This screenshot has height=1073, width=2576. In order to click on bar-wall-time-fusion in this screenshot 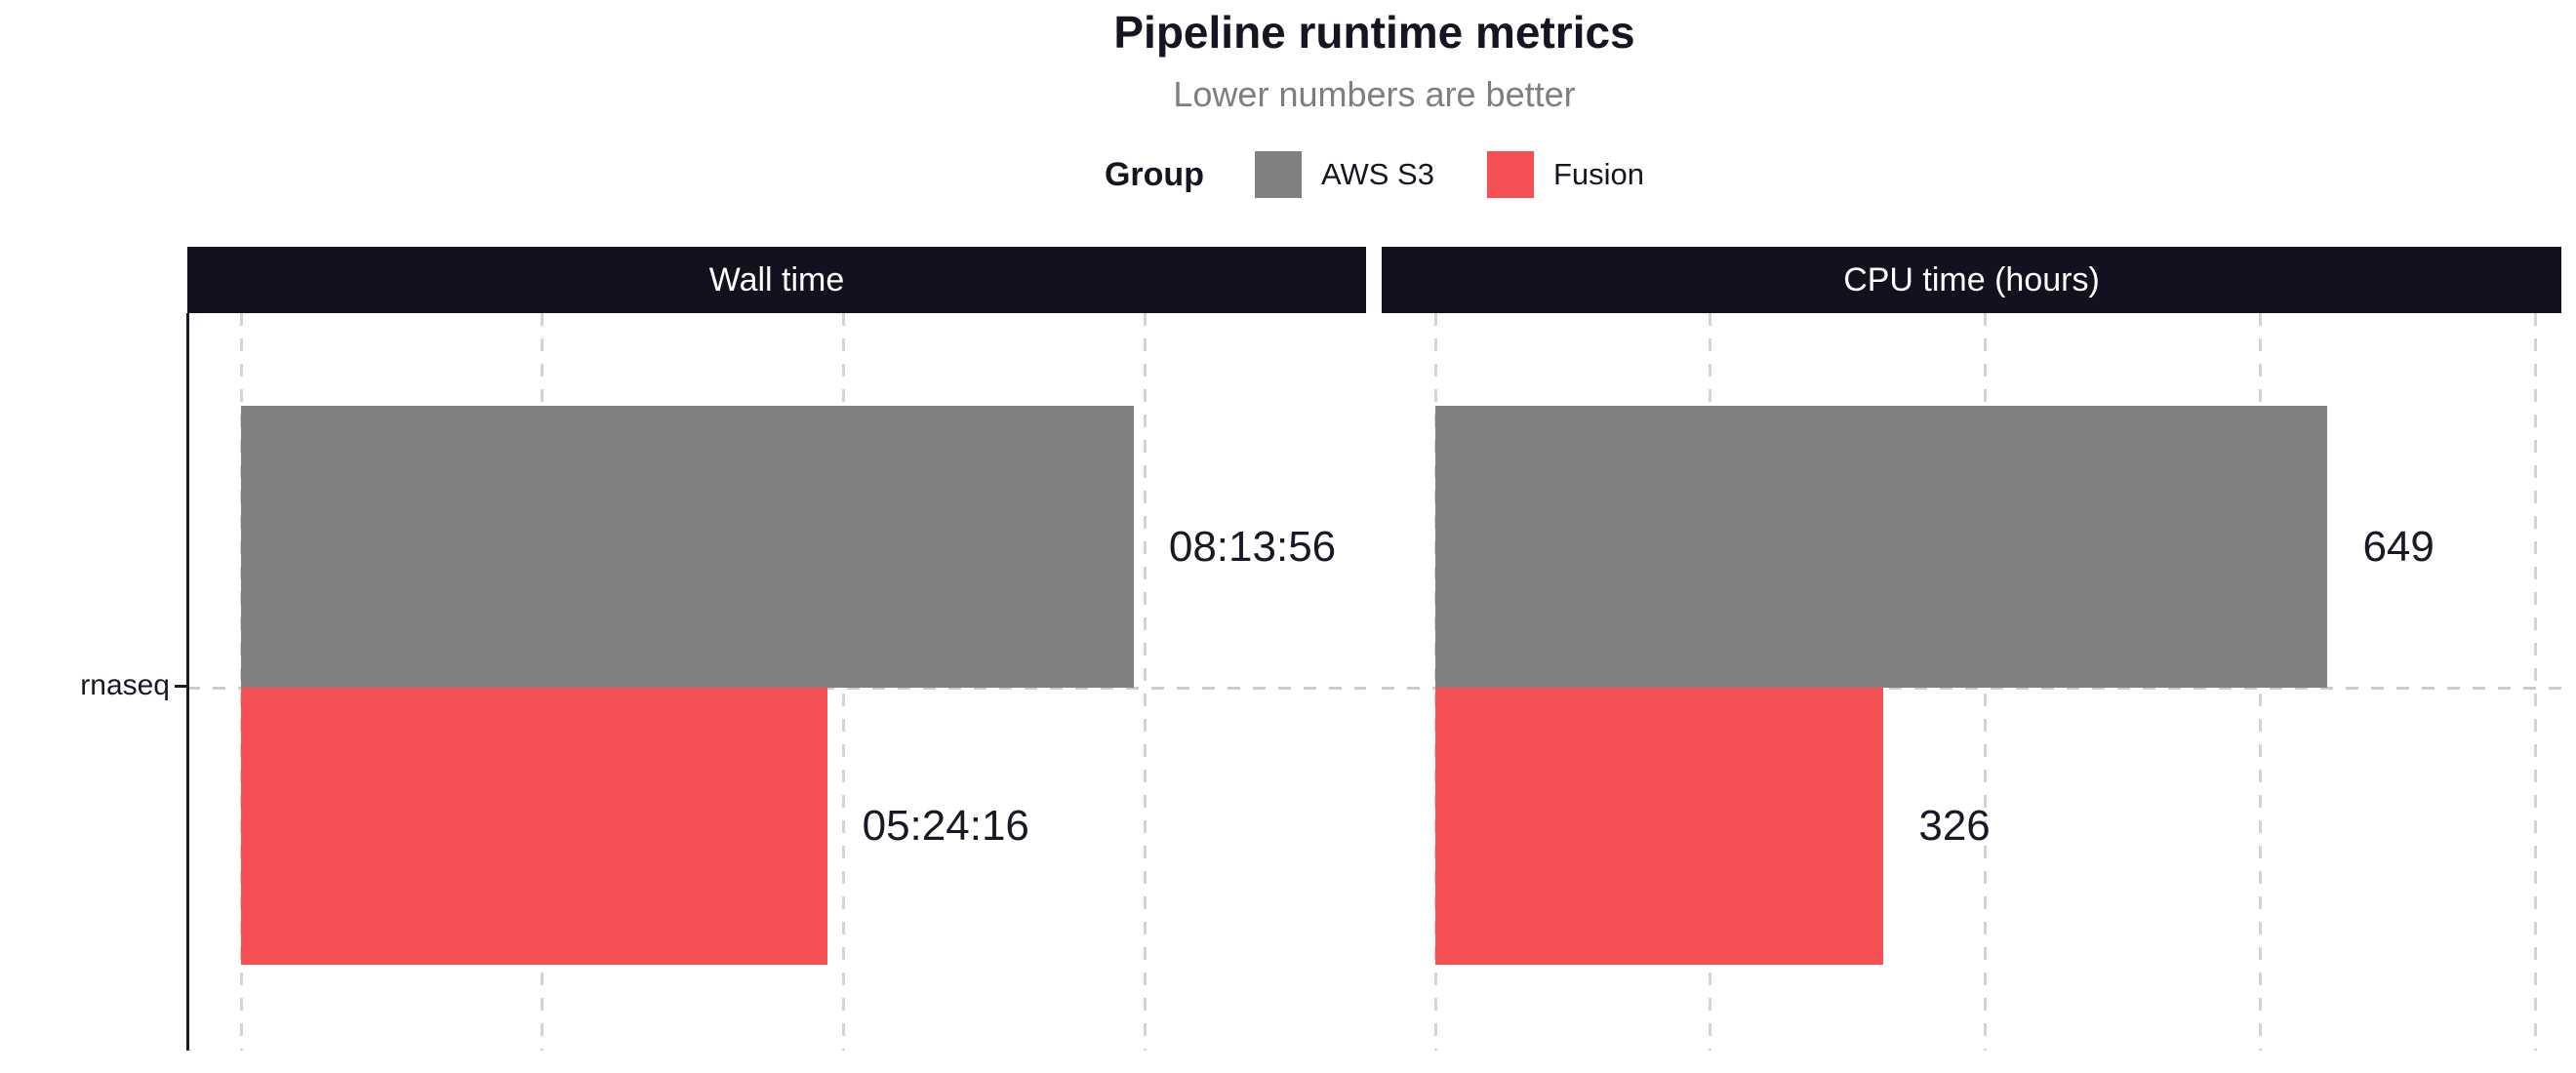, I will do `click(534, 826)`.